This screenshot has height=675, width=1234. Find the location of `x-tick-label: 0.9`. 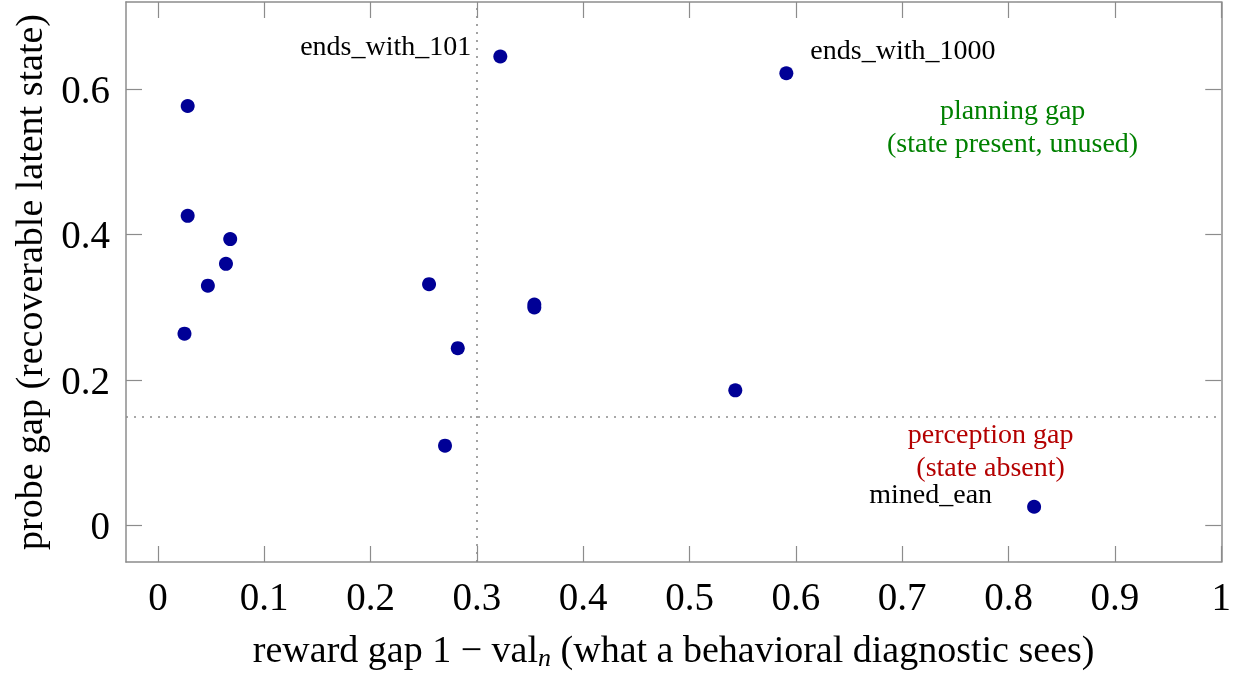

x-tick-label: 0.9 is located at coordinates (1115, 596).